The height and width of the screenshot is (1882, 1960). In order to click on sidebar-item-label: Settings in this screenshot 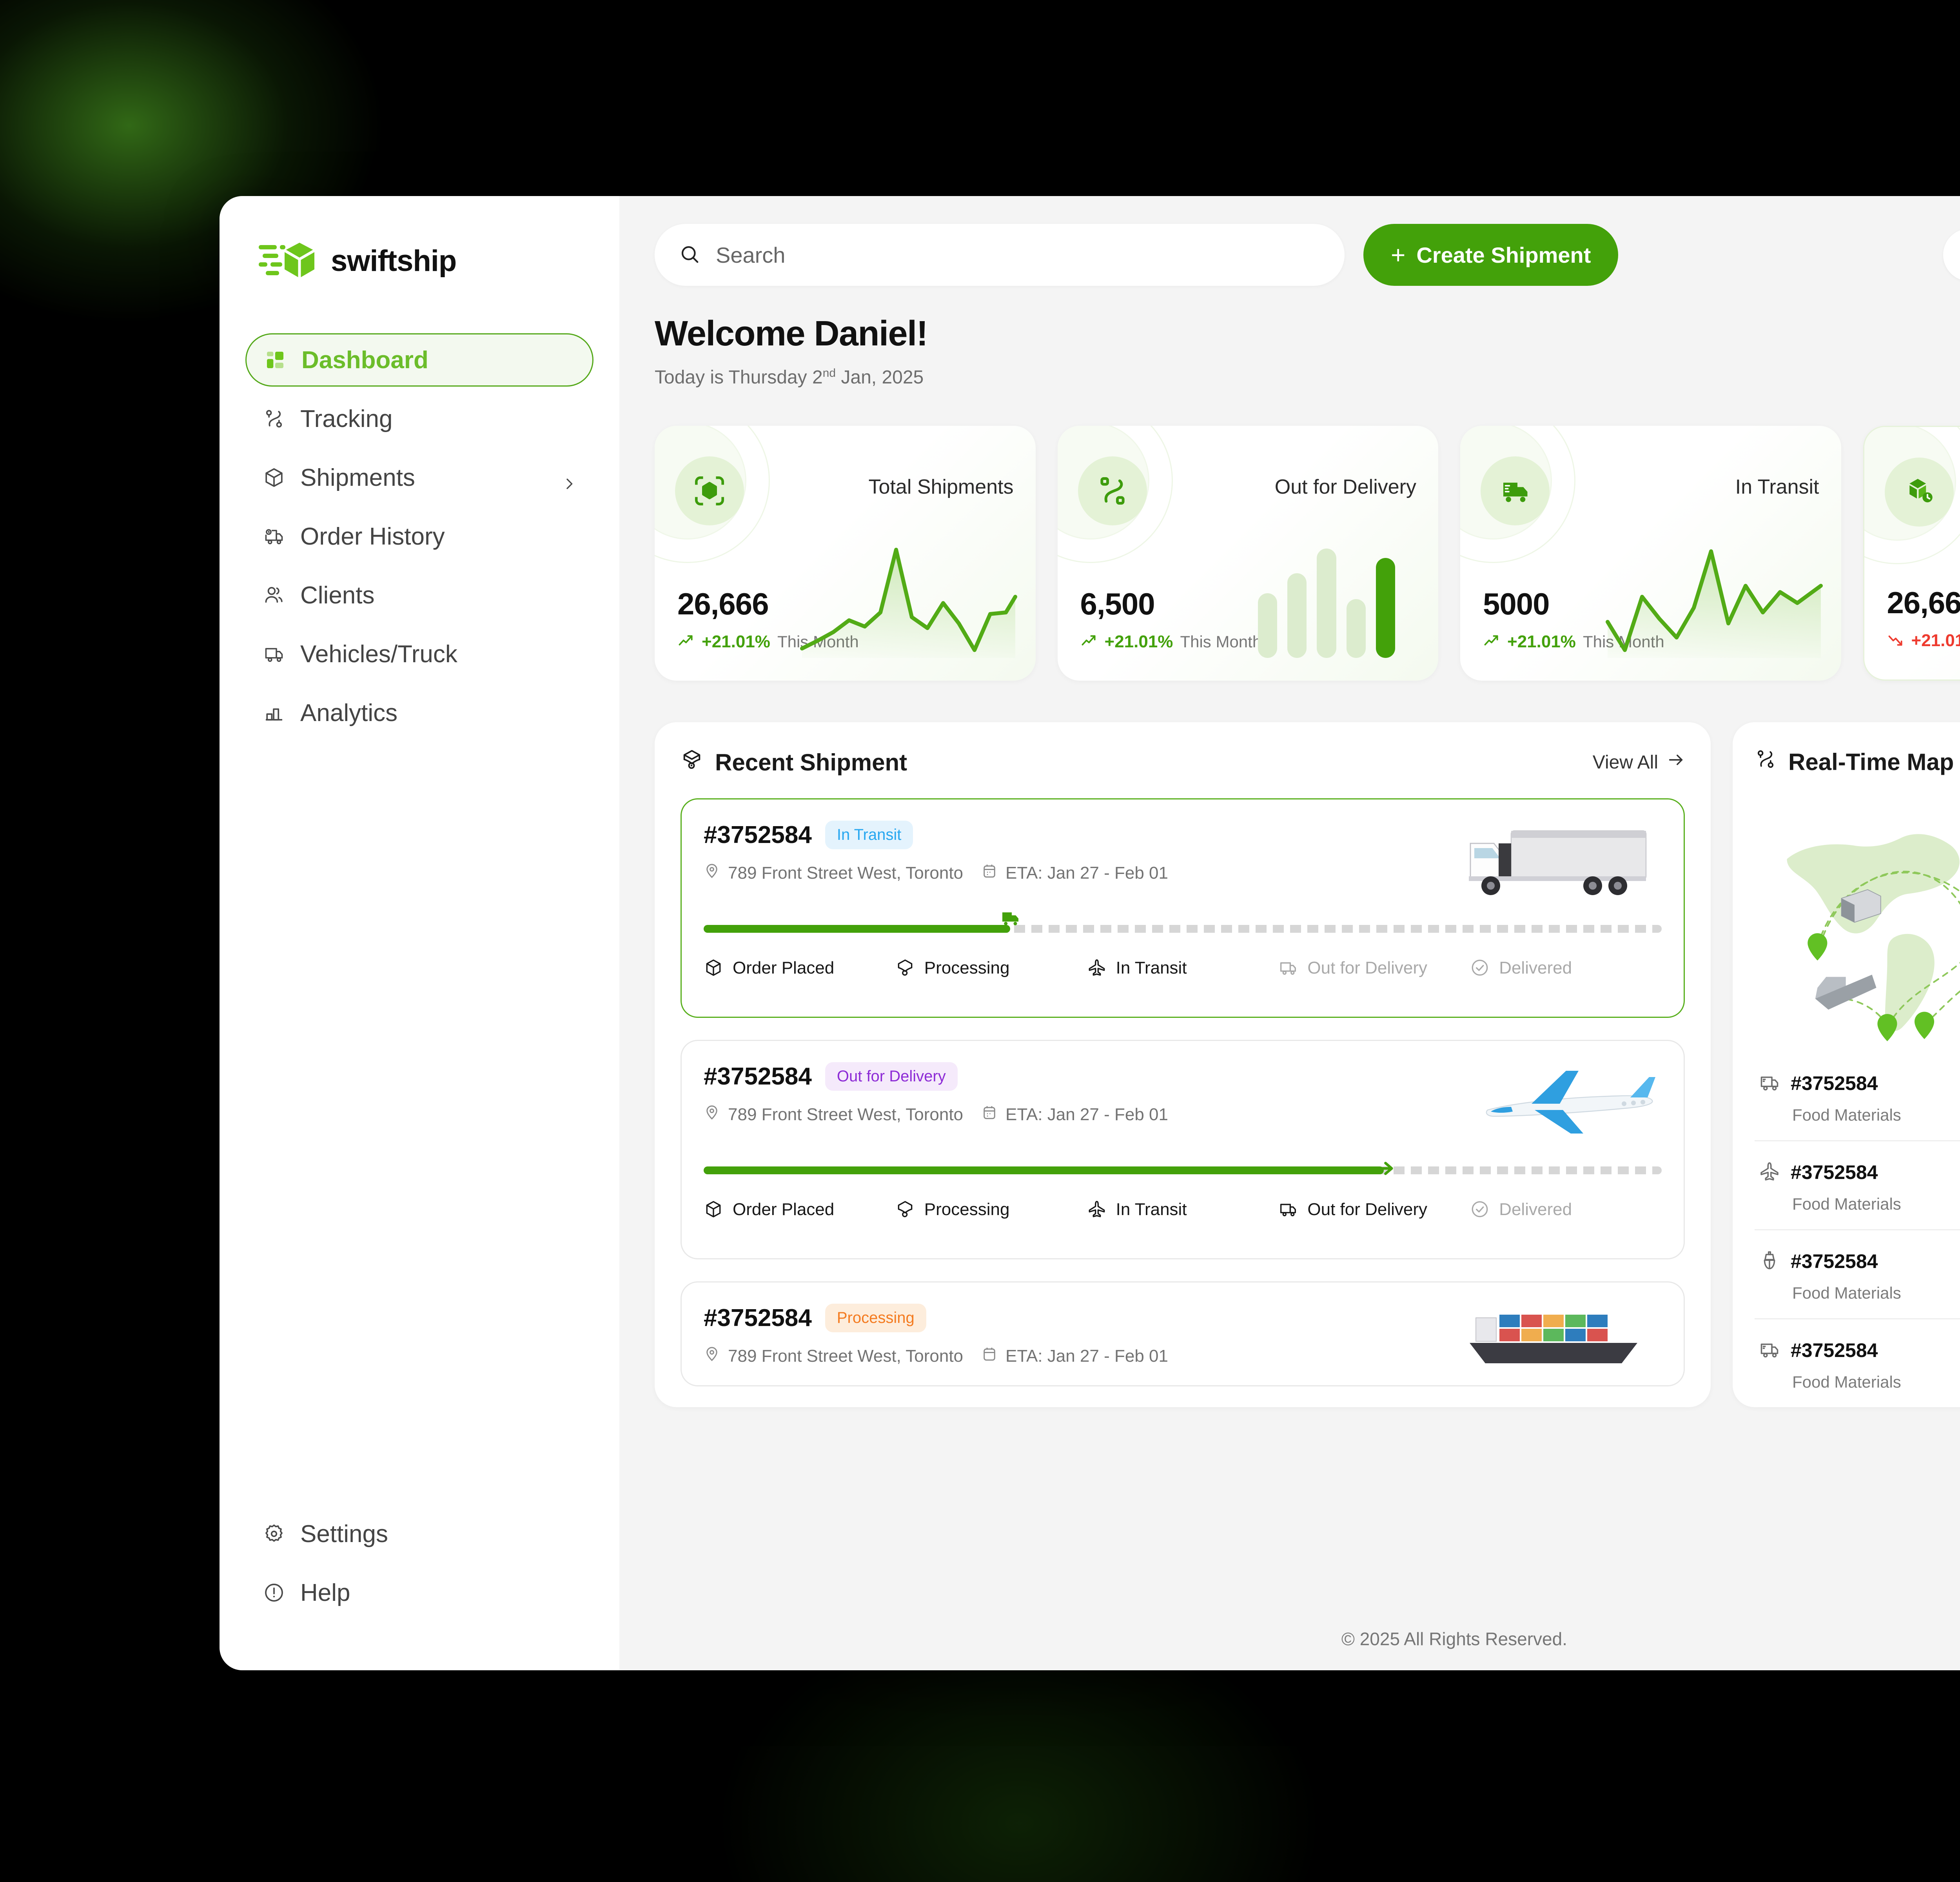, I will do `click(344, 1534)`.